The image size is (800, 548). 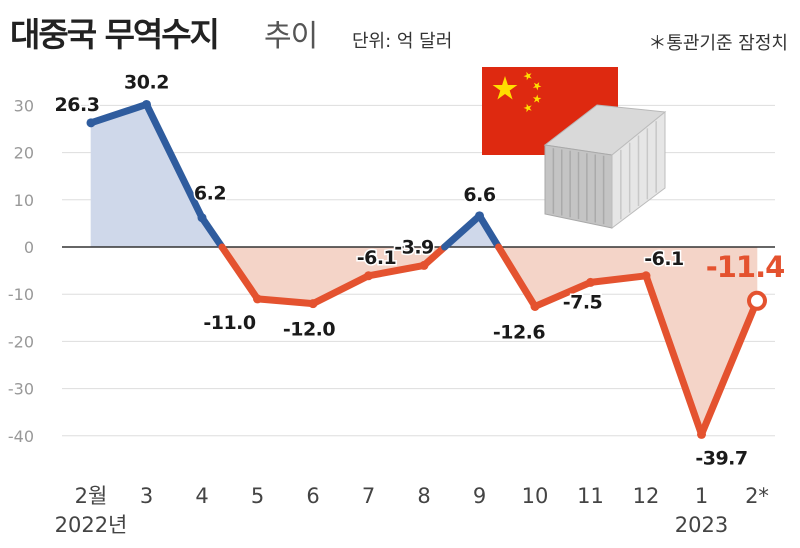 What do you see at coordinates (423, 496) in the screenshot?
I see `x-tick-label: 8` at bounding box center [423, 496].